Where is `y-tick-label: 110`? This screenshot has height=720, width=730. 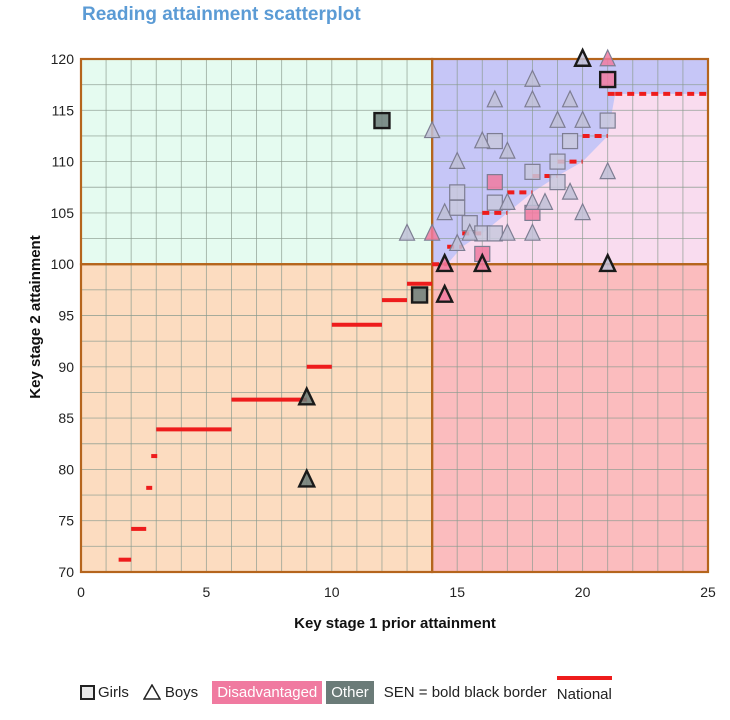
y-tick-label: 110 is located at coordinates (63, 162).